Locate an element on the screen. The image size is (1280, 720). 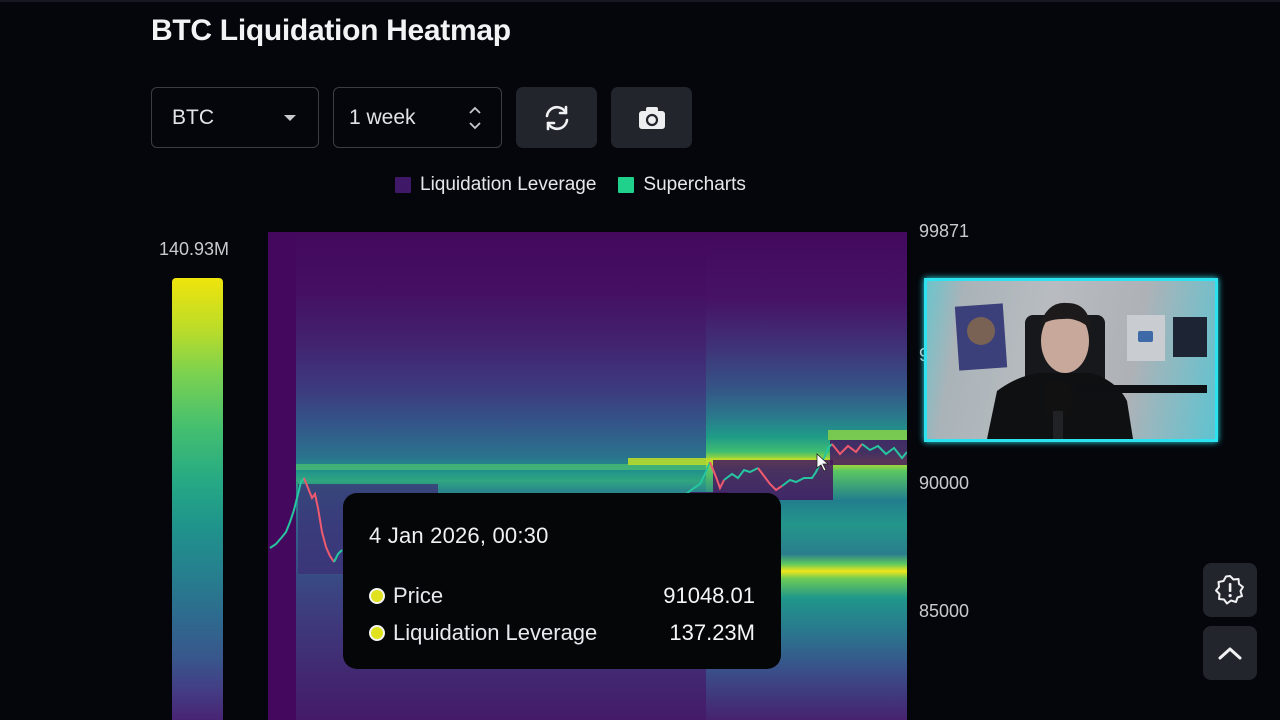
legend-label: Supercharts is located at coordinates (694, 184).